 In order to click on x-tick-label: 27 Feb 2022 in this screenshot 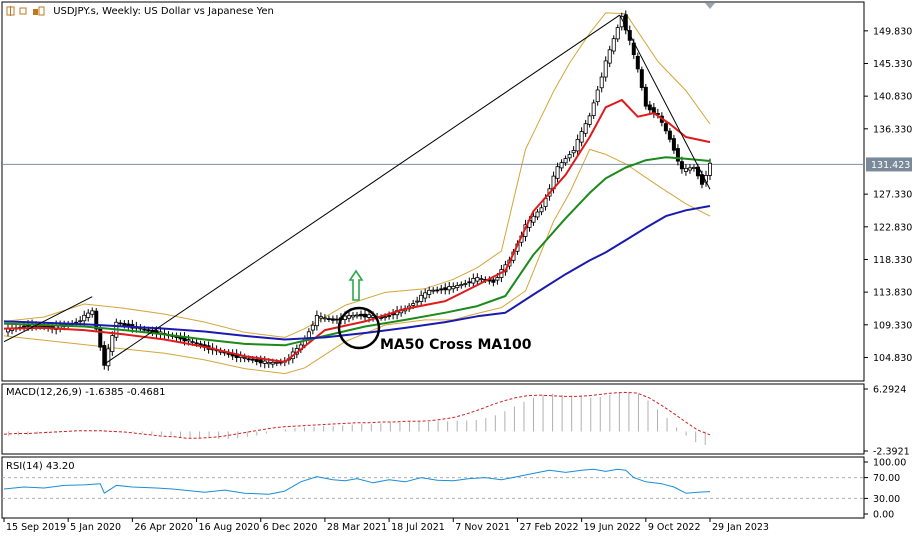, I will do `click(548, 527)`.